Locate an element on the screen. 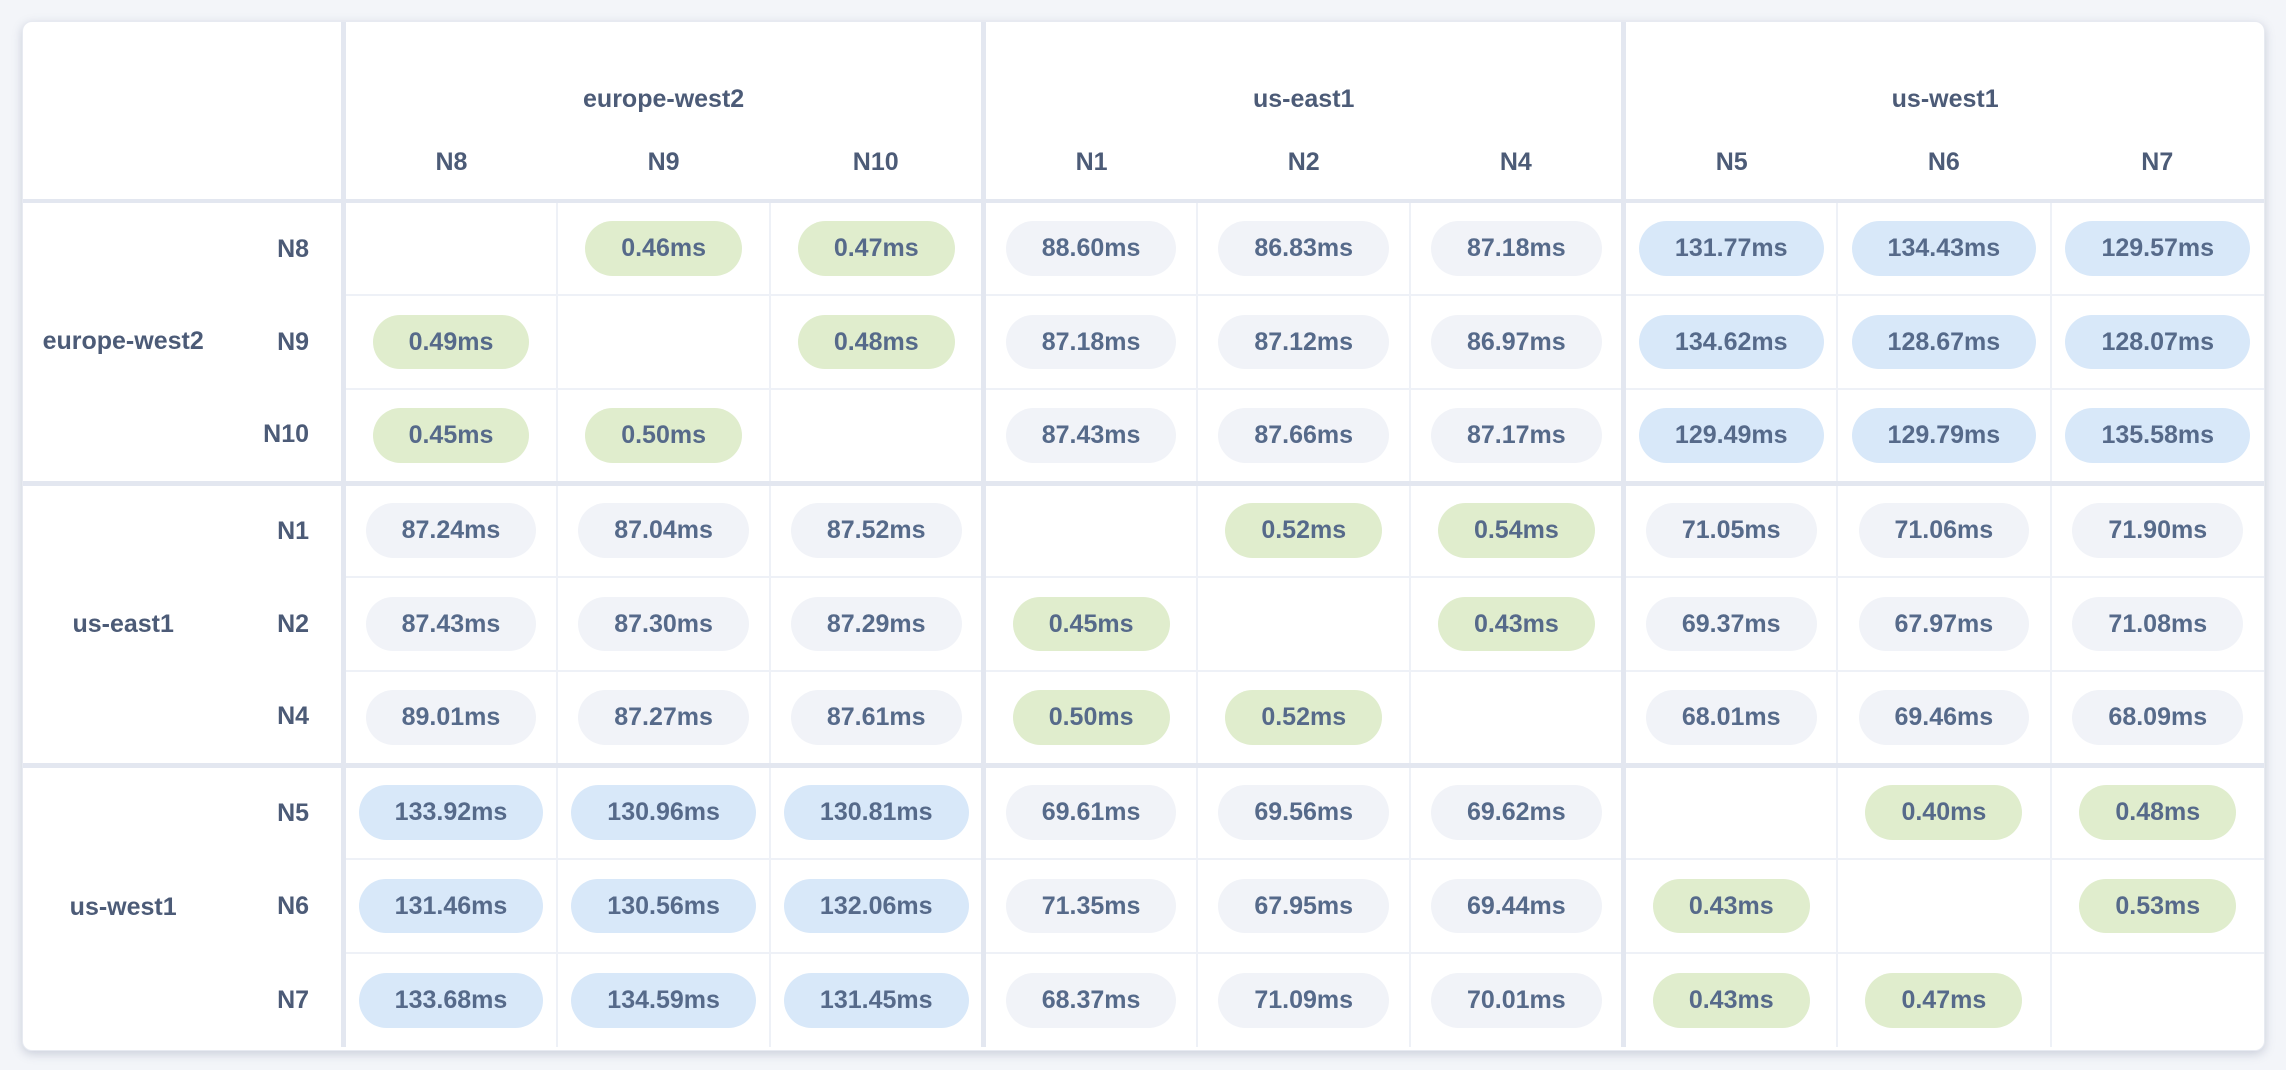 The height and width of the screenshot is (1070, 2286). latency-pill: 134.43ms is located at coordinates (1944, 248).